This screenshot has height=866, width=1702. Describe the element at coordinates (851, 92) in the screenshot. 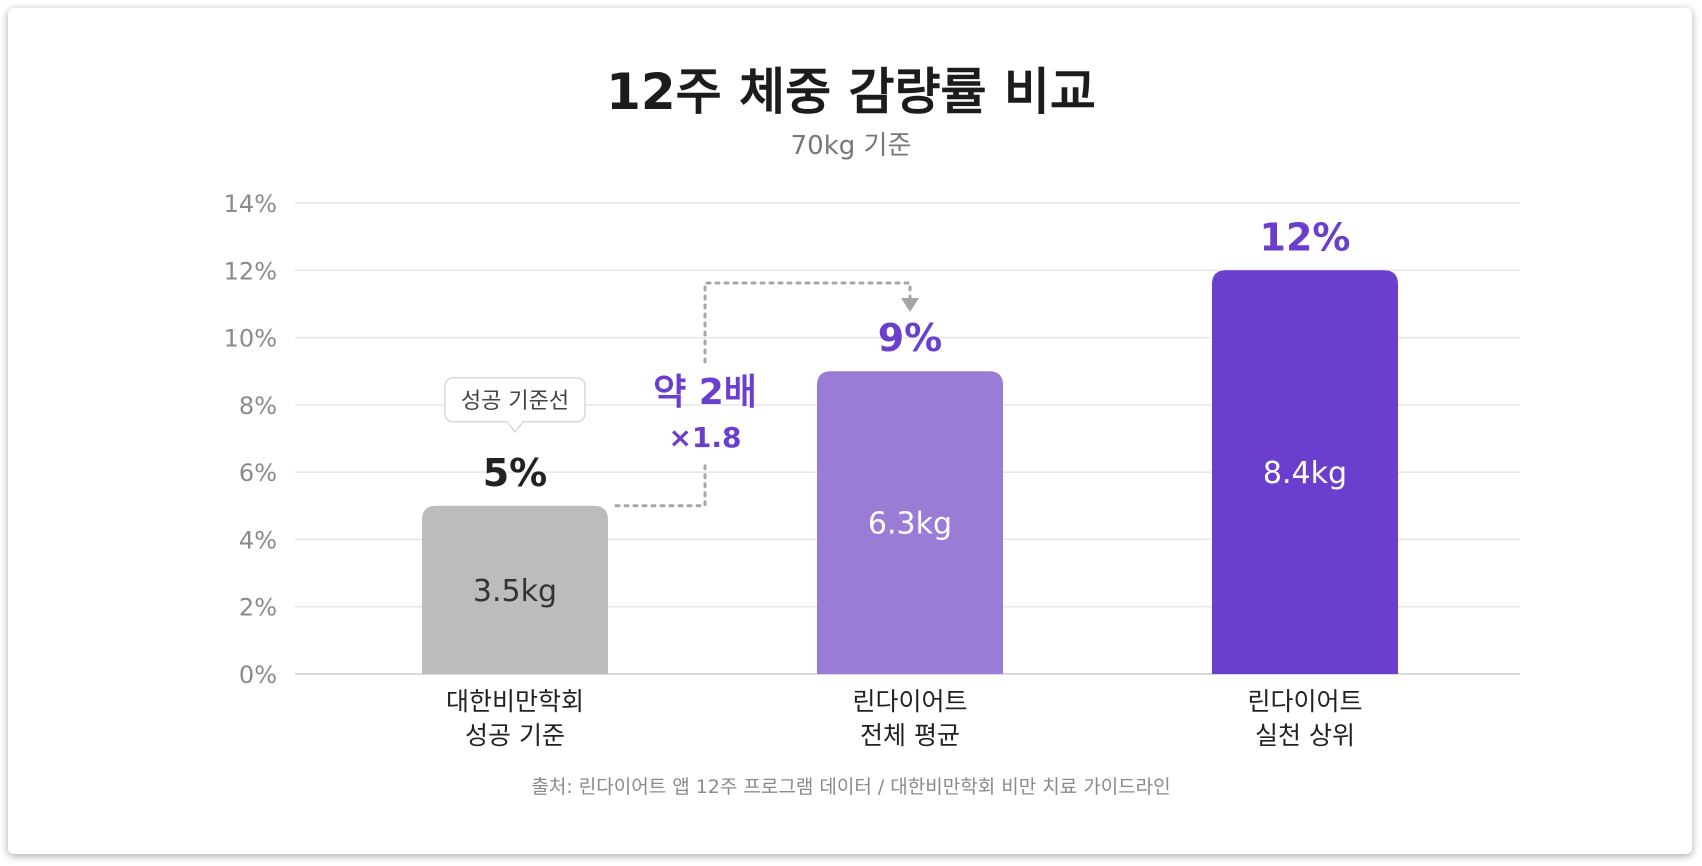

I see `chart-title: 12주 체중 감량률 비교` at that location.